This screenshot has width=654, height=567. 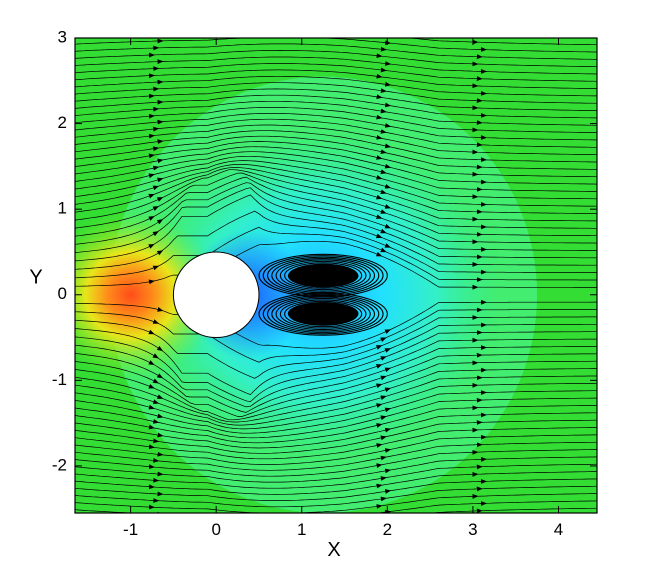 What do you see at coordinates (62, 208) in the screenshot?
I see `y-tick-label: 1` at bounding box center [62, 208].